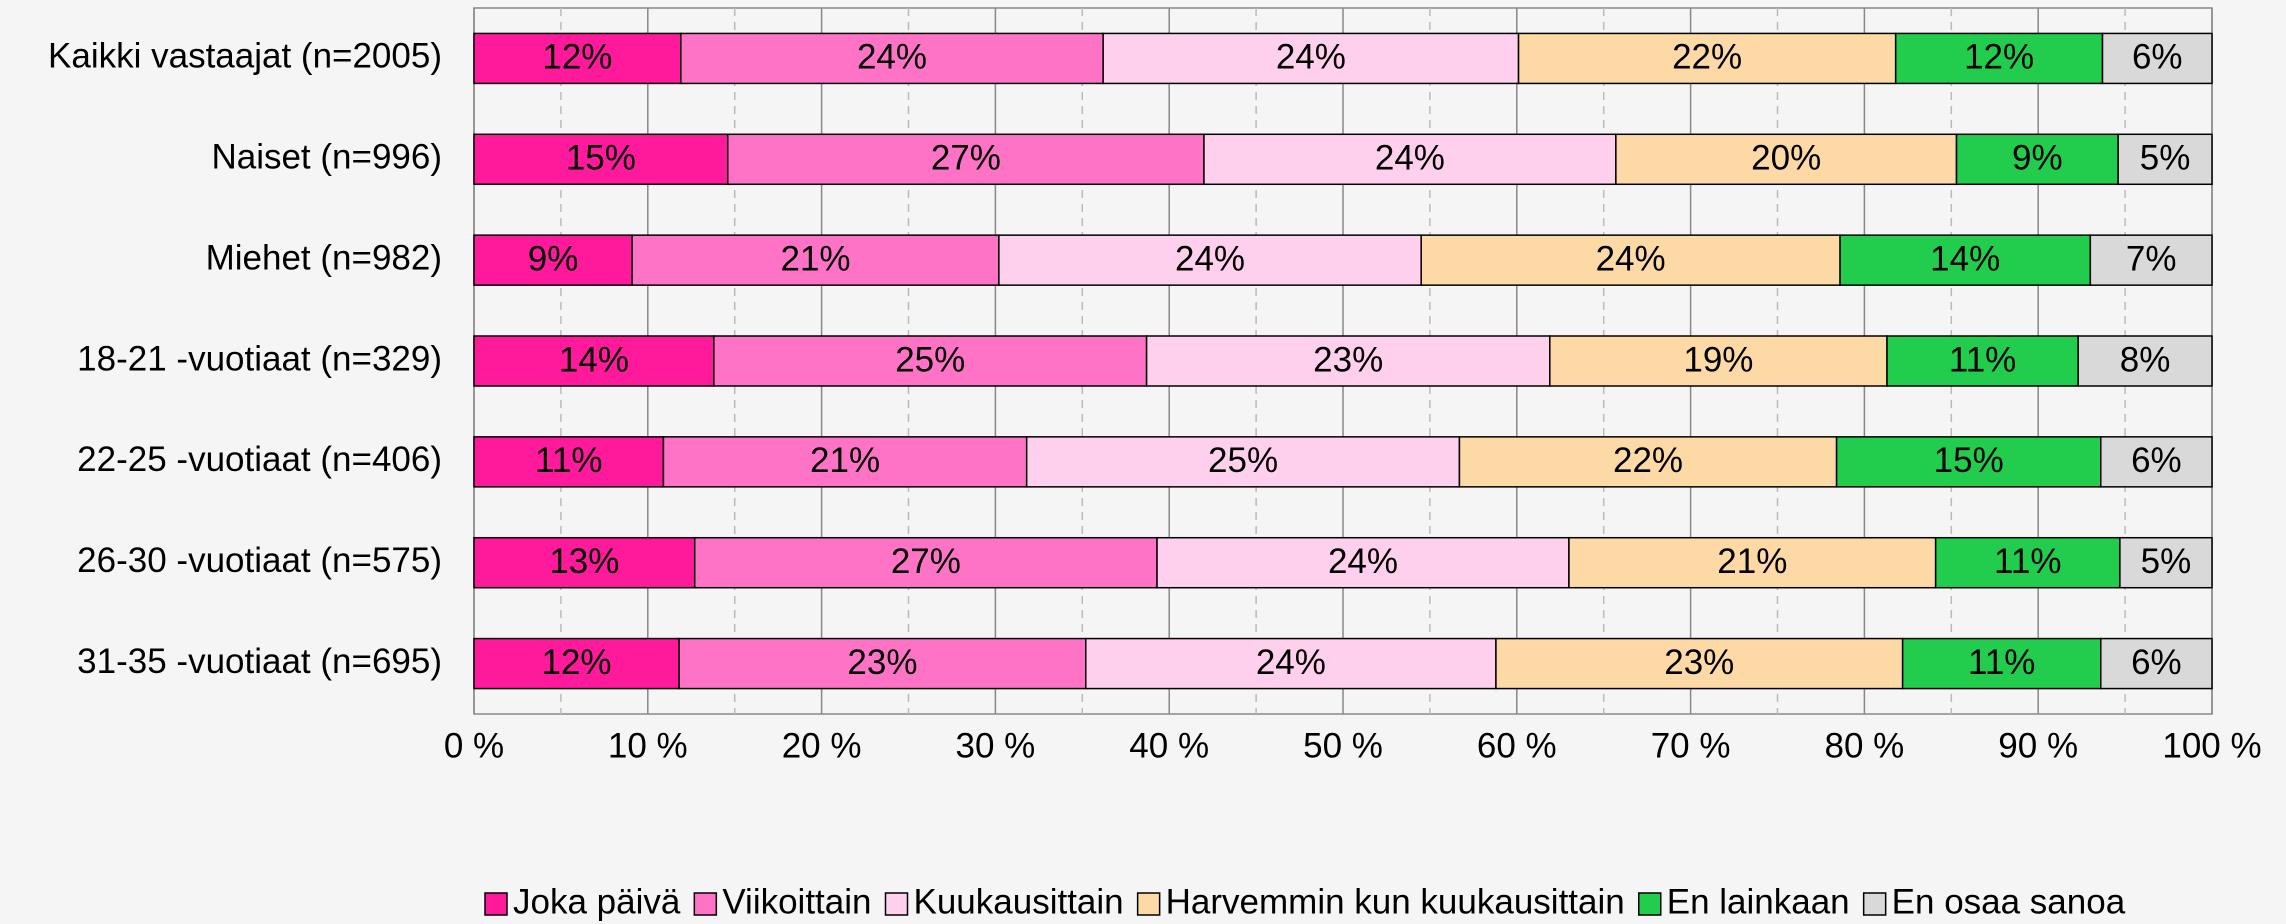  I want to click on y-tick-label: 18-21 -vuotiaat (n=329), so click(259, 358).